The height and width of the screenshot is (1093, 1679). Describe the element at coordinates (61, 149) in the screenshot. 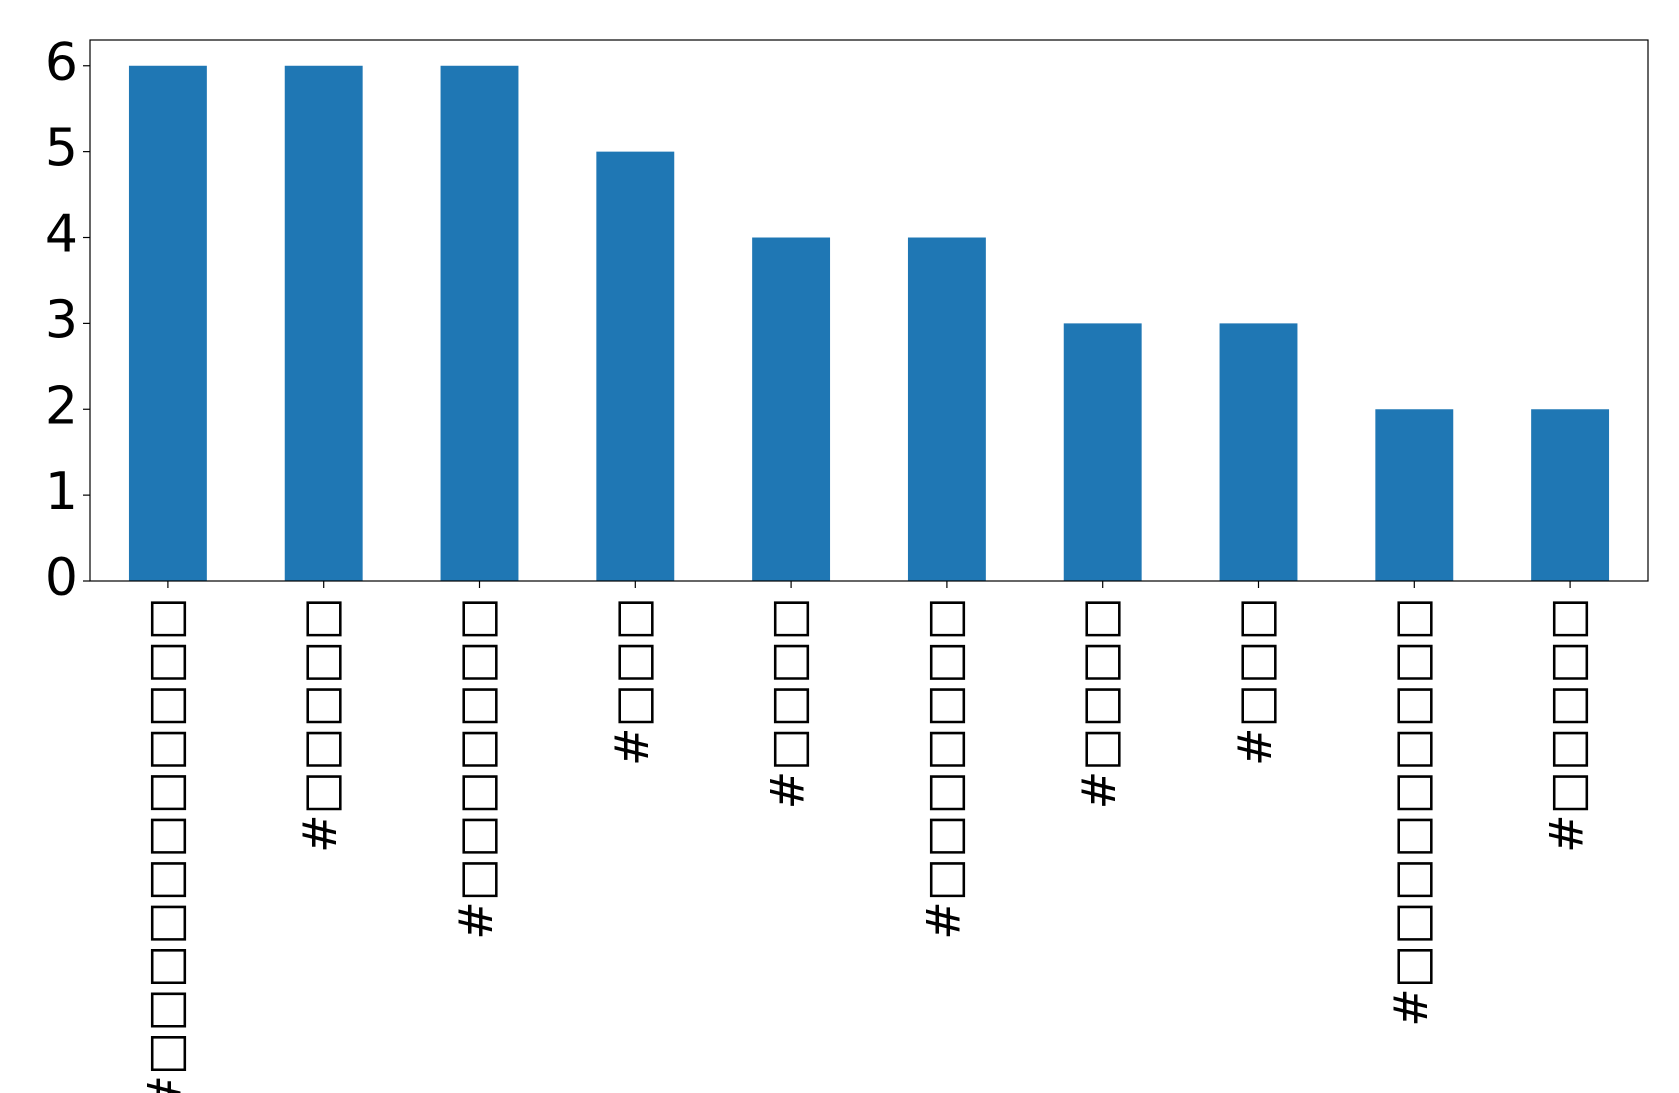

I see `y-tick-label: 5` at that location.